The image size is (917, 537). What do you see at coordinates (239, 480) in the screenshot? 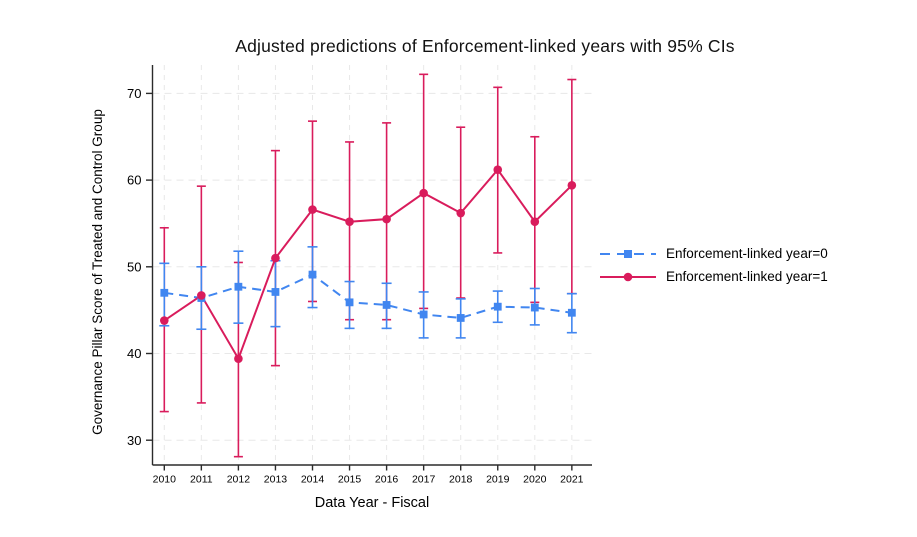
I see `x-tick-label: 2012` at bounding box center [239, 480].